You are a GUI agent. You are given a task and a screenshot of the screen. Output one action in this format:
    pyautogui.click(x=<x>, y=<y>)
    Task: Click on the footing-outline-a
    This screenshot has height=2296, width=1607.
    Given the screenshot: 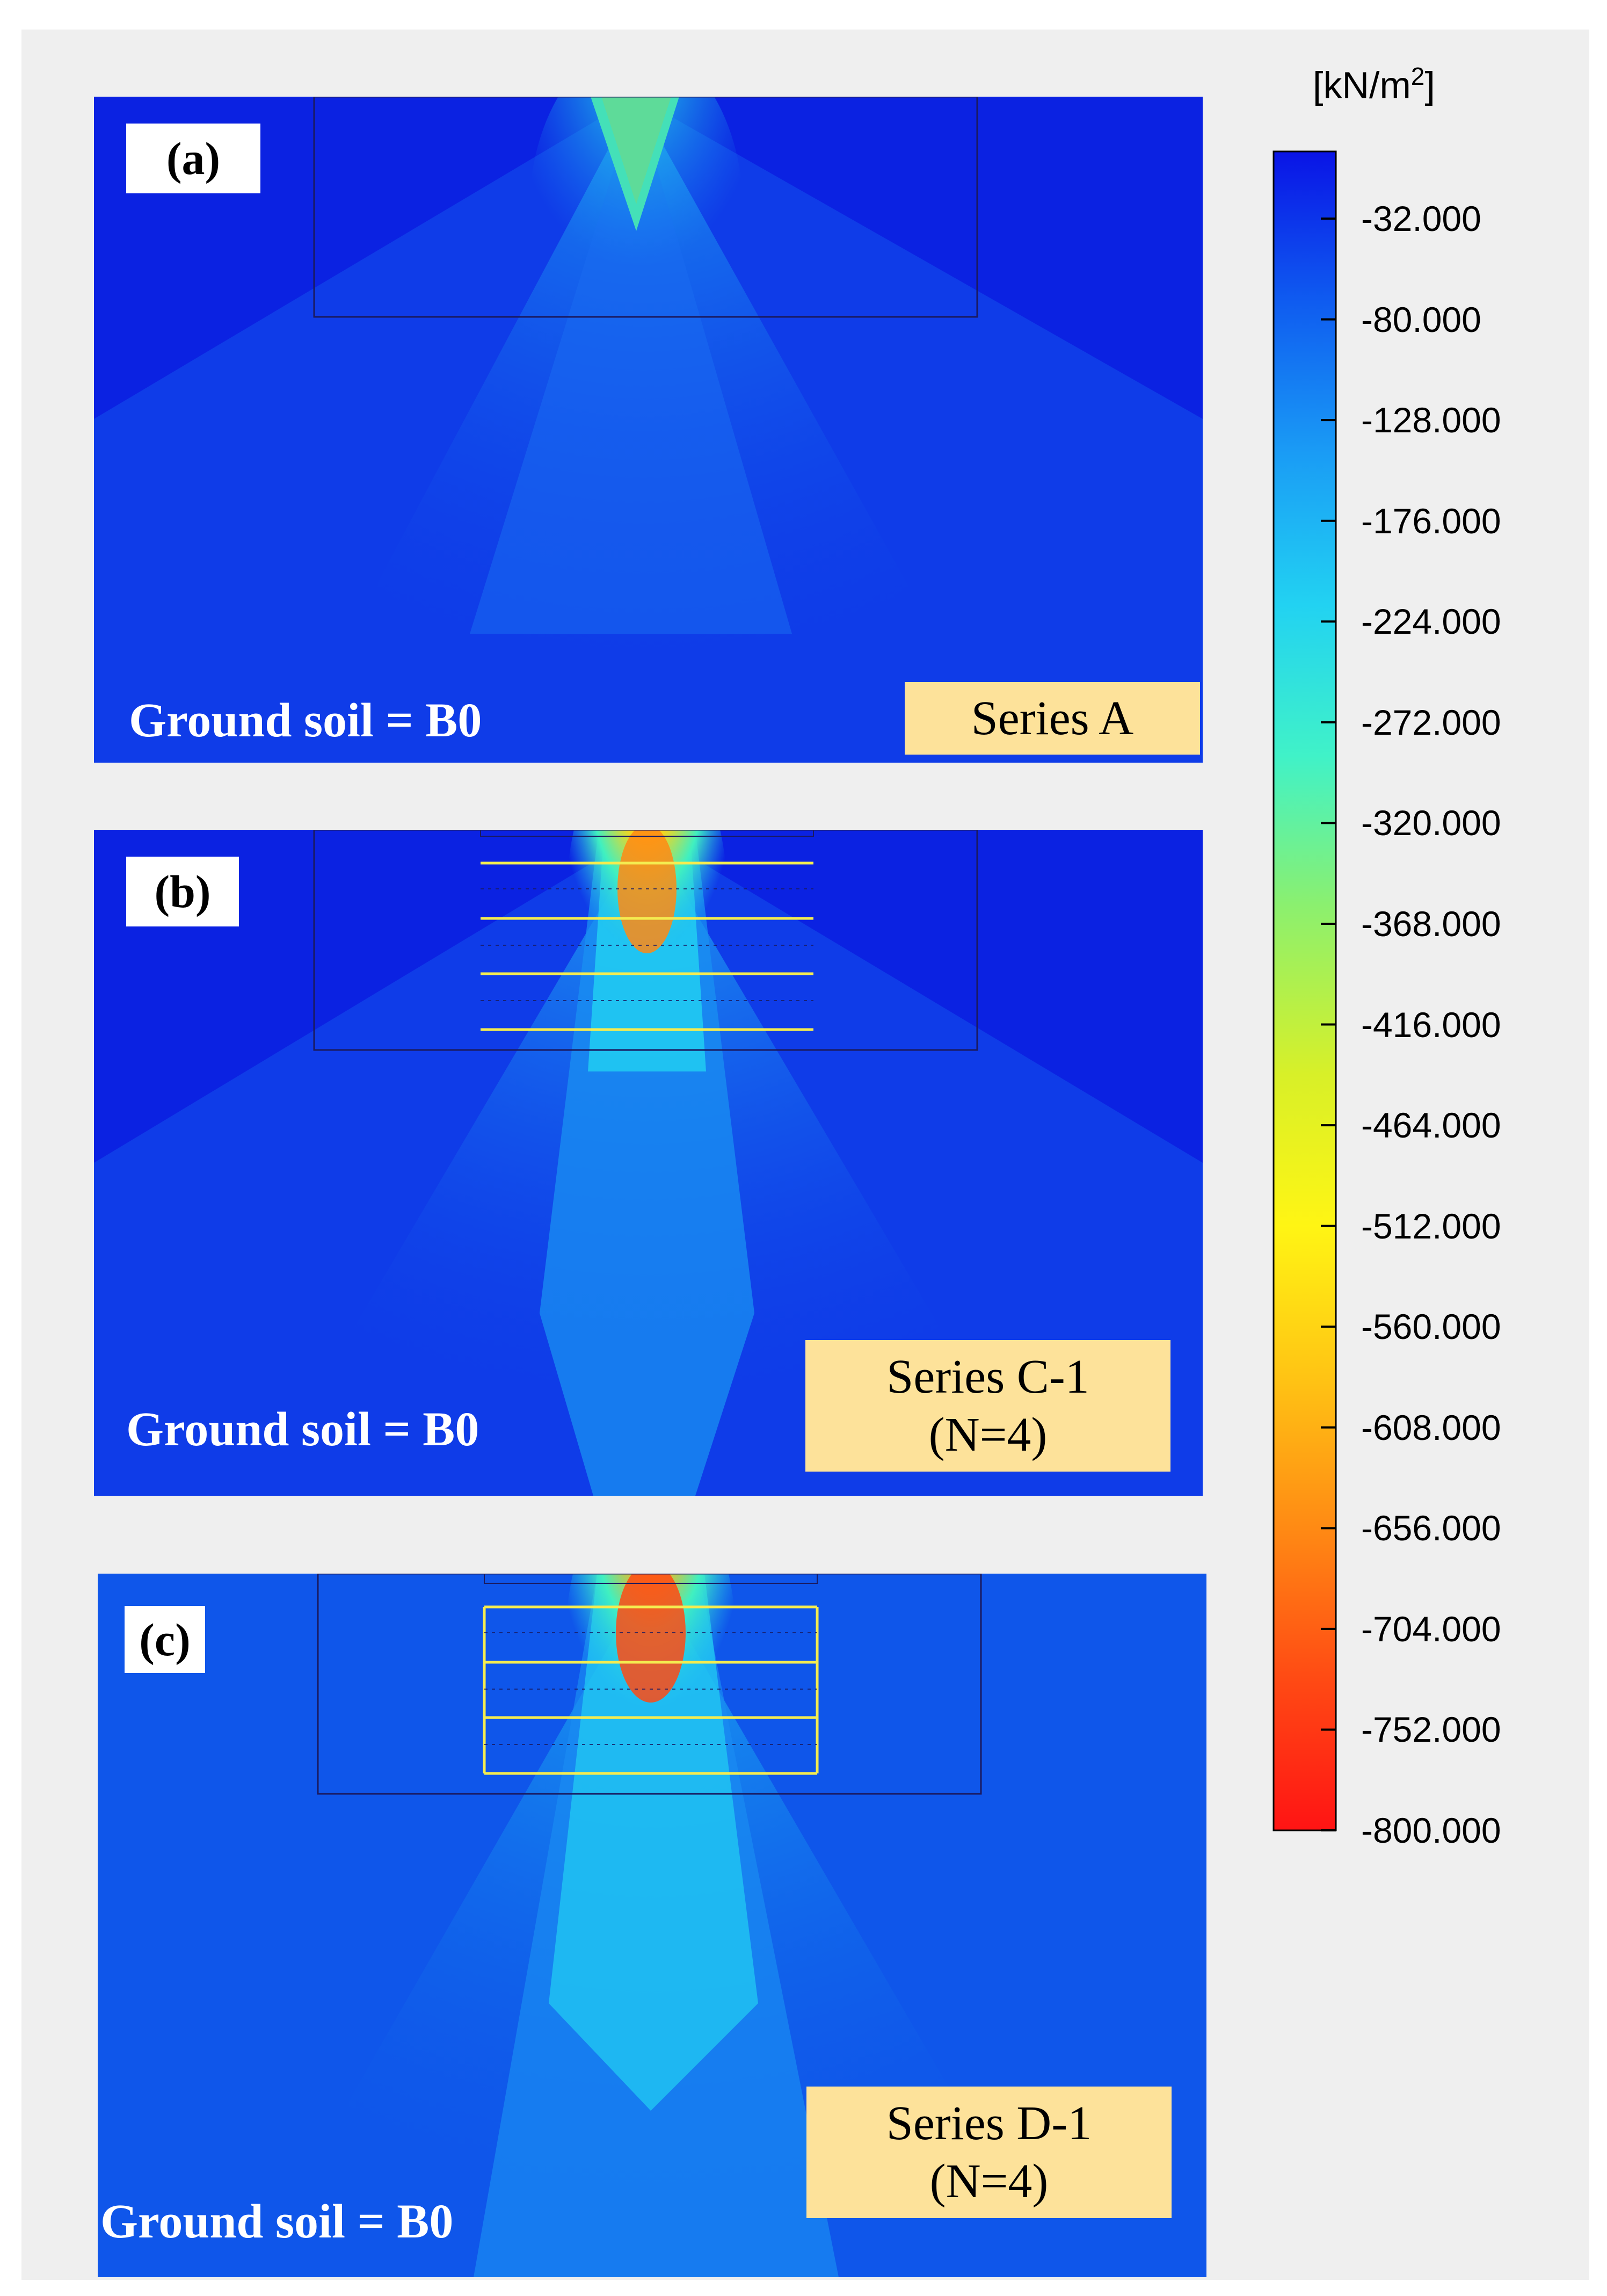 What is the action you would take?
    pyautogui.click(x=646, y=207)
    